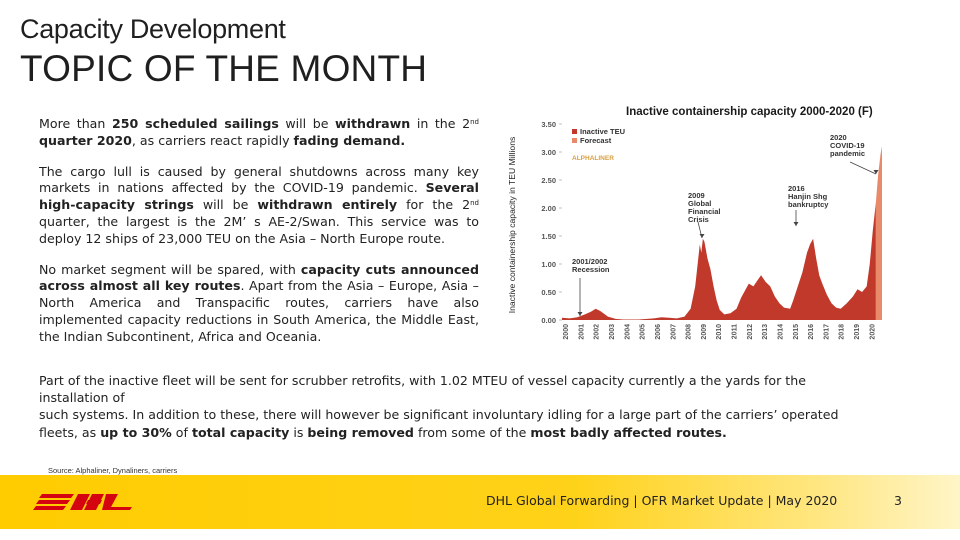 The height and width of the screenshot is (540, 960). What do you see at coordinates (596, 140) in the screenshot?
I see `legend-label: Forecast` at bounding box center [596, 140].